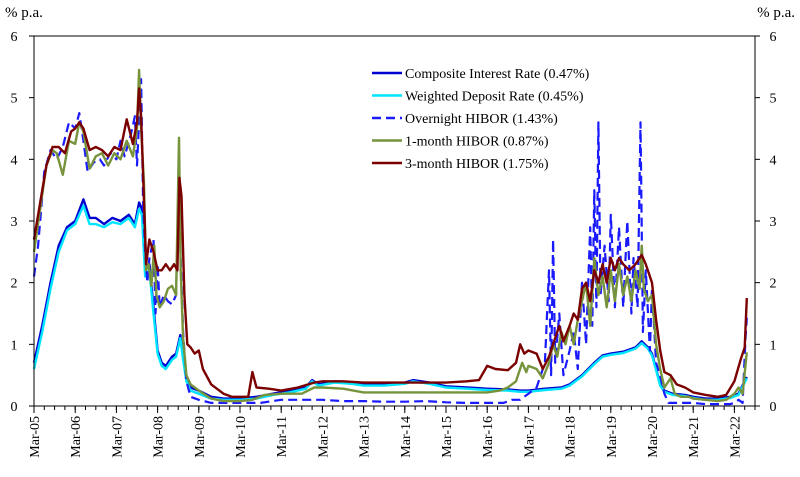 This screenshot has width=800, height=477. Describe the element at coordinates (76, 437) in the screenshot. I see `x-tick-label: Mar-06` at that location.